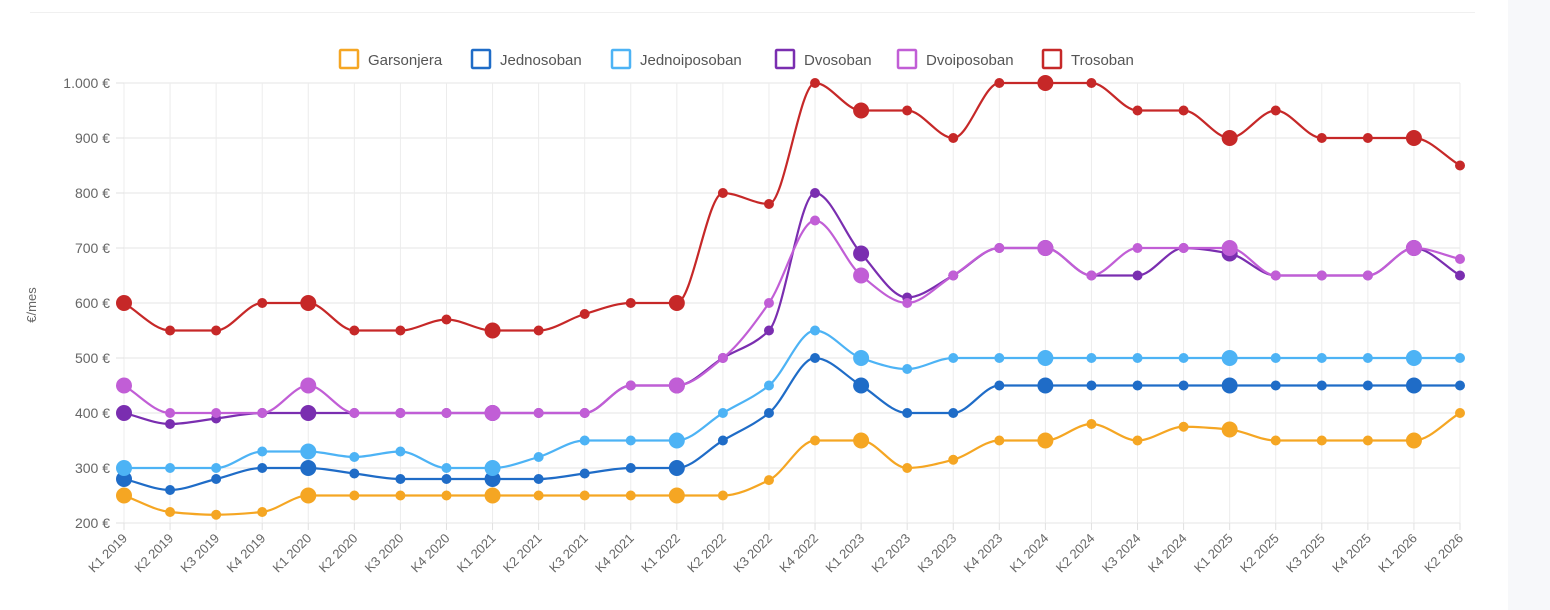  What do you see at coordinates (676, 59) in the screenshot?
I see `legend-item-jednoiposoban: Jednoiposoban` at bounding box center [676, 59].